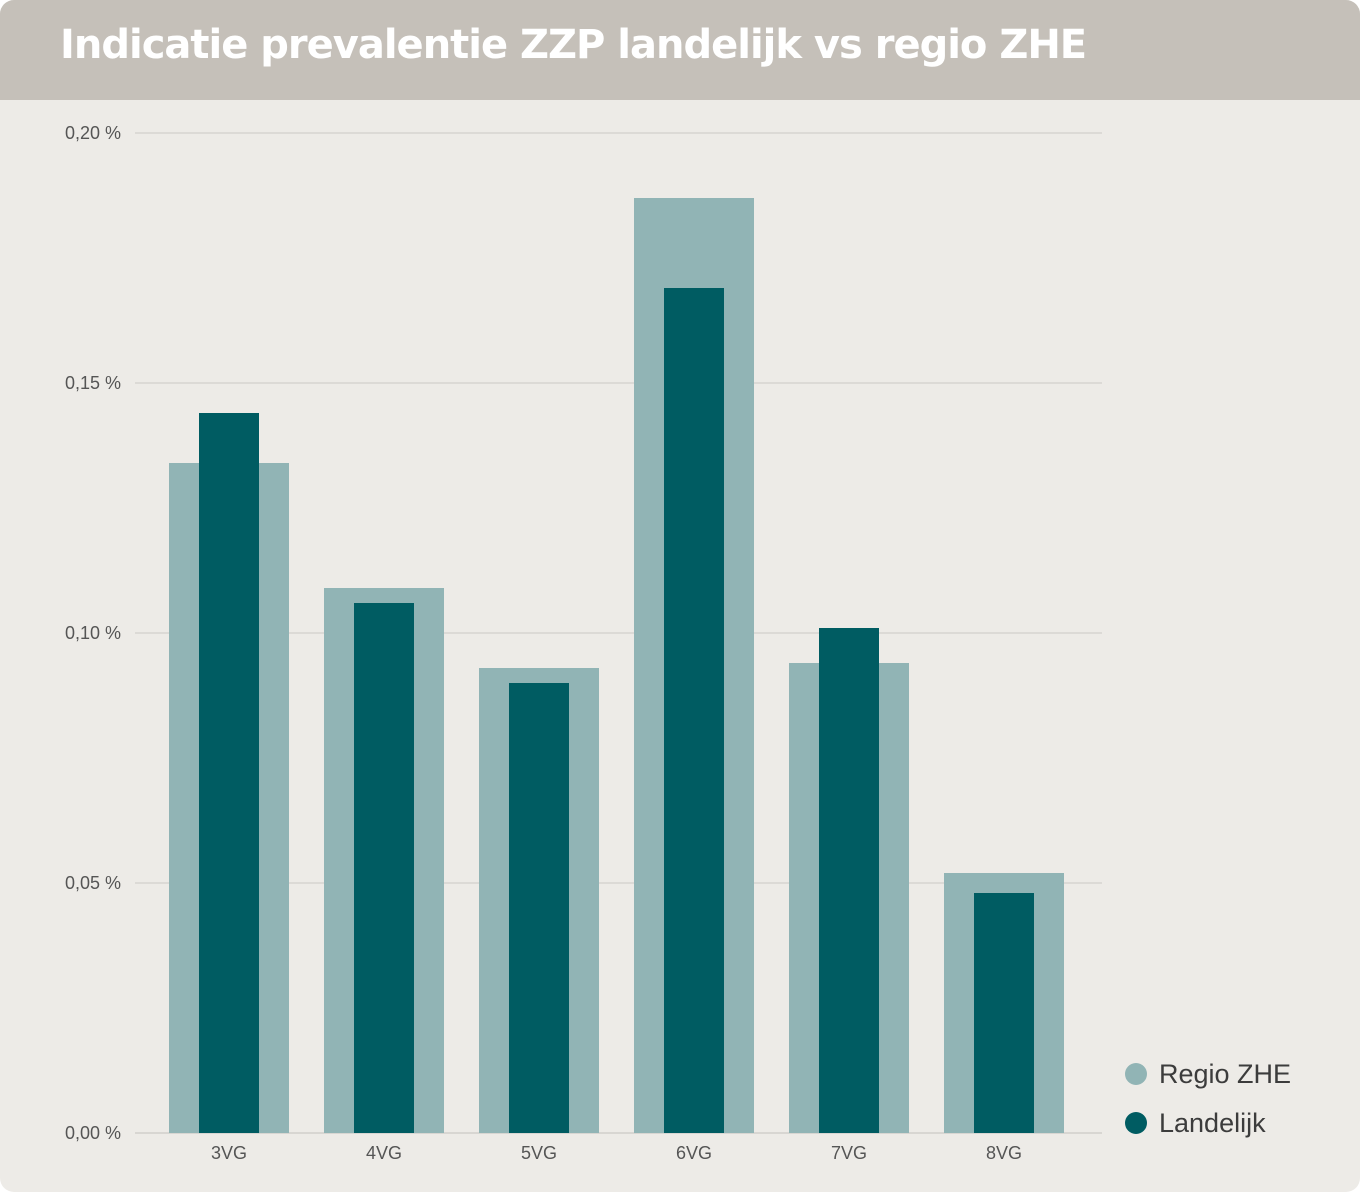  I want to click on y-tick-label: 0,00 %, so click(93, 1133).